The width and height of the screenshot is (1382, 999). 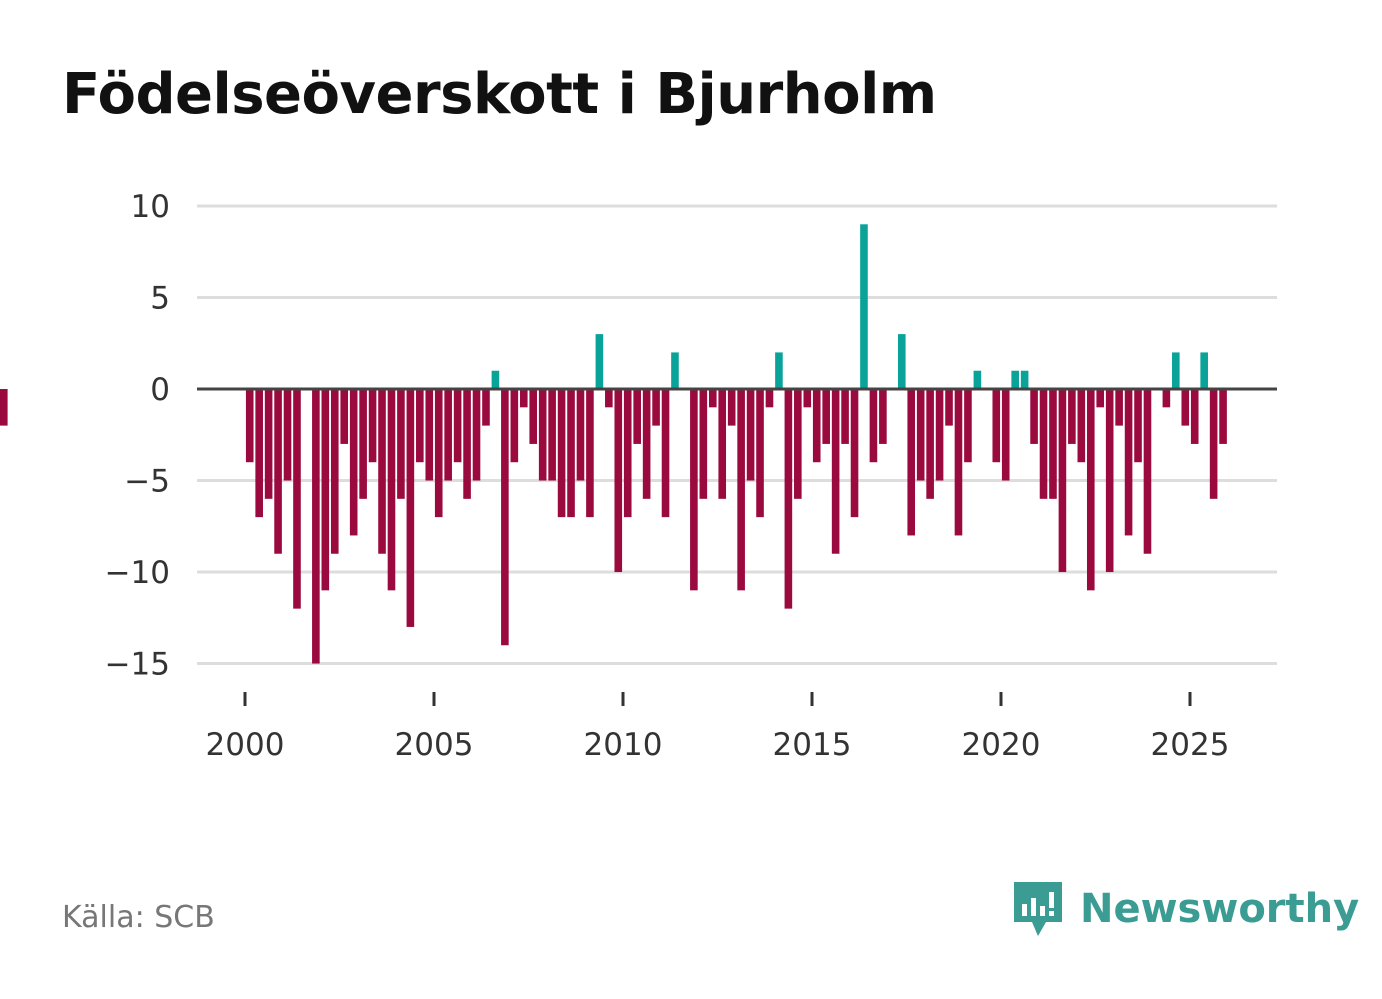 What do you see at coordinates (138, 917) in the screenshot?
I see `source-note: Källa: SCB` at bounding box center [138, 917].